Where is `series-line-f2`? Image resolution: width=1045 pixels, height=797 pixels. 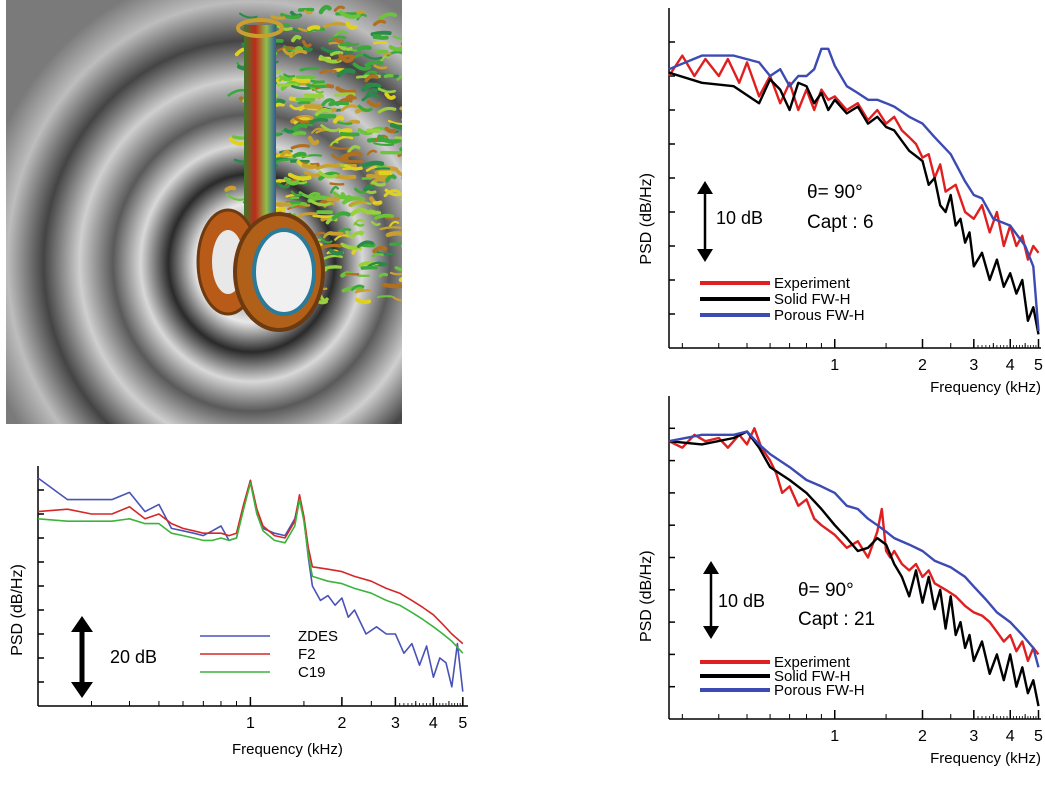
series-line-f2 is located at coordinates (250, 561).